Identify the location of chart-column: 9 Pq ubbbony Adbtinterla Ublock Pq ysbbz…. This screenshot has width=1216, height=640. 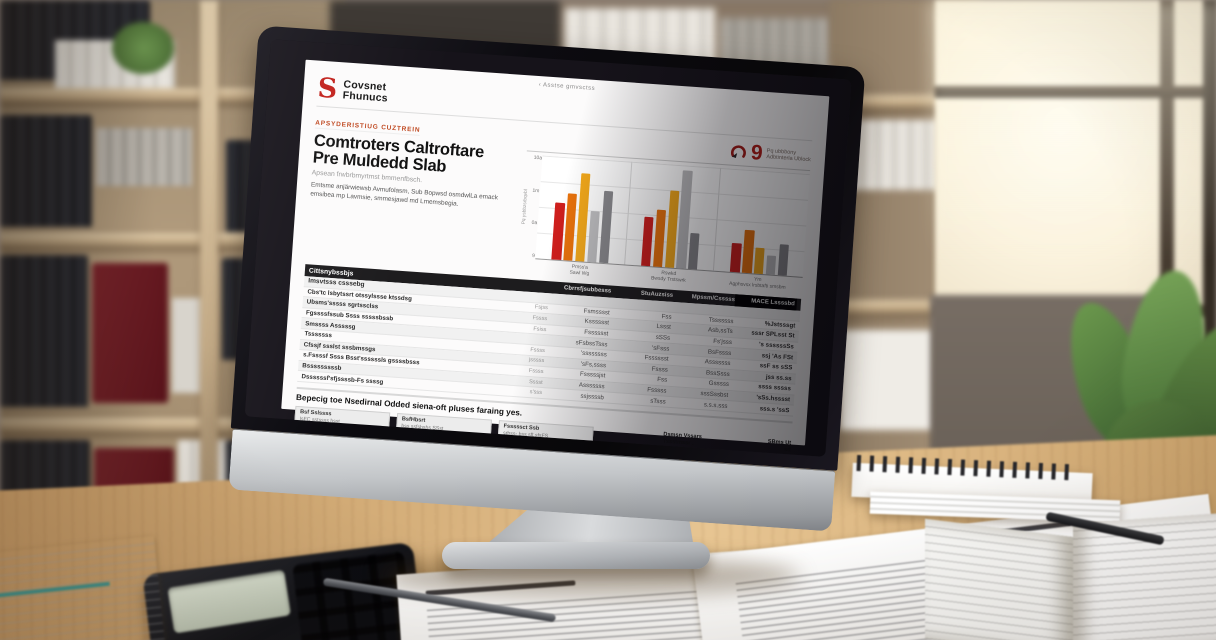
(665, 208).